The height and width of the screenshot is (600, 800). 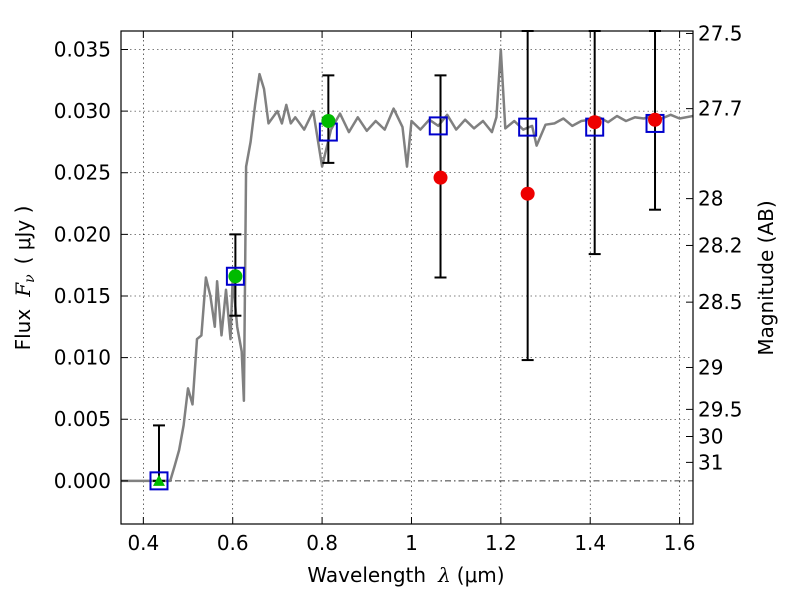 I want to click on y-tick-label: 0.030, so click(x=82, y=111).